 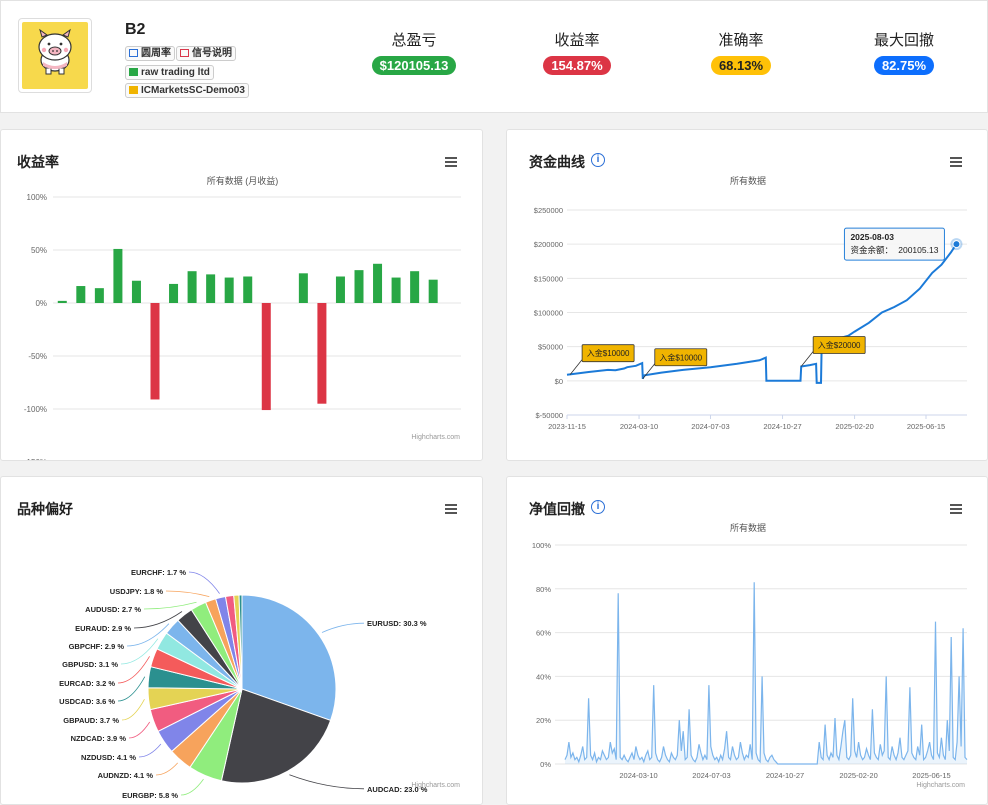 What do you see at coordinates (90, 664) in the screenshot?
I see `pie-label: GBPUSD: 3.1 %` at bounding box center [90, 664].